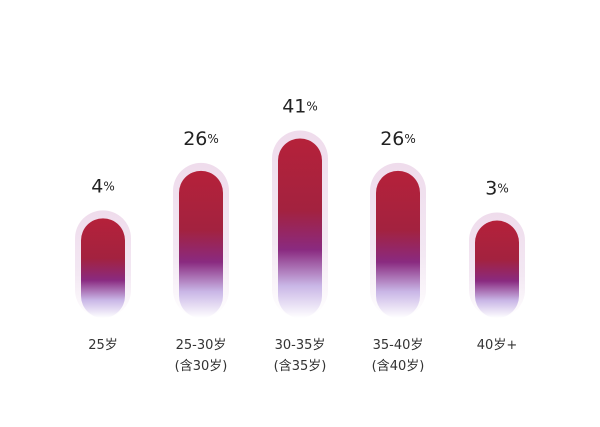  I want to click on value-label: 3%, so click(497, 188).